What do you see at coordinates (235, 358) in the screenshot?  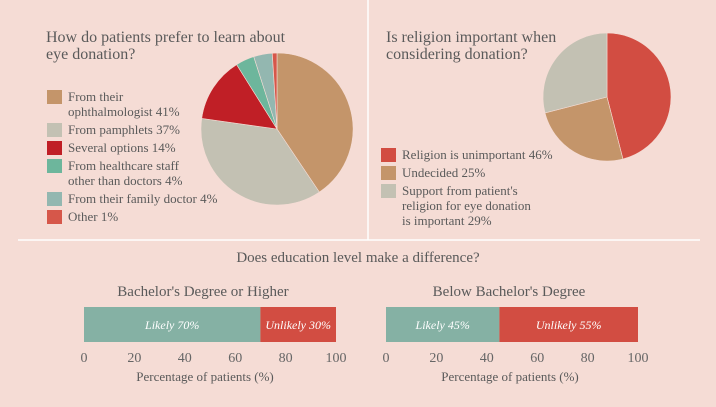 I see `bachelor-tick-3: 60` at bounding box center [235, 358].